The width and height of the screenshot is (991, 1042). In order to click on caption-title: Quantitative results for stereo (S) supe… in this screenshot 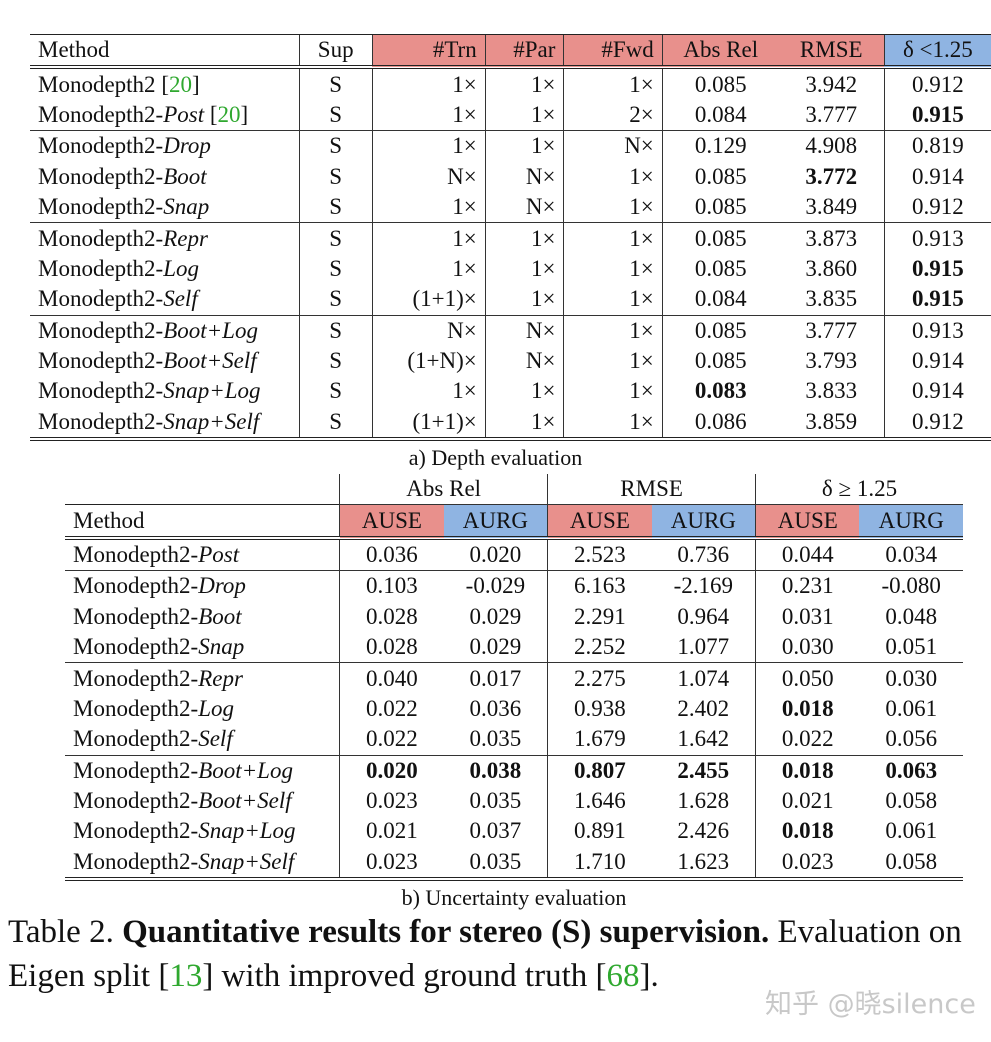, I will do `click(446, 932)`.